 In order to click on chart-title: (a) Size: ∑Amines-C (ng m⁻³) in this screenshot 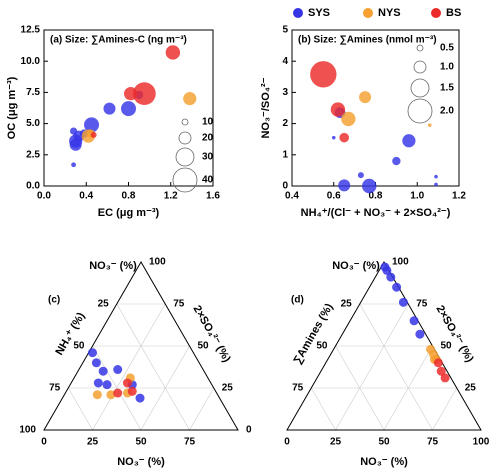, I will do `click(118, 40)`.